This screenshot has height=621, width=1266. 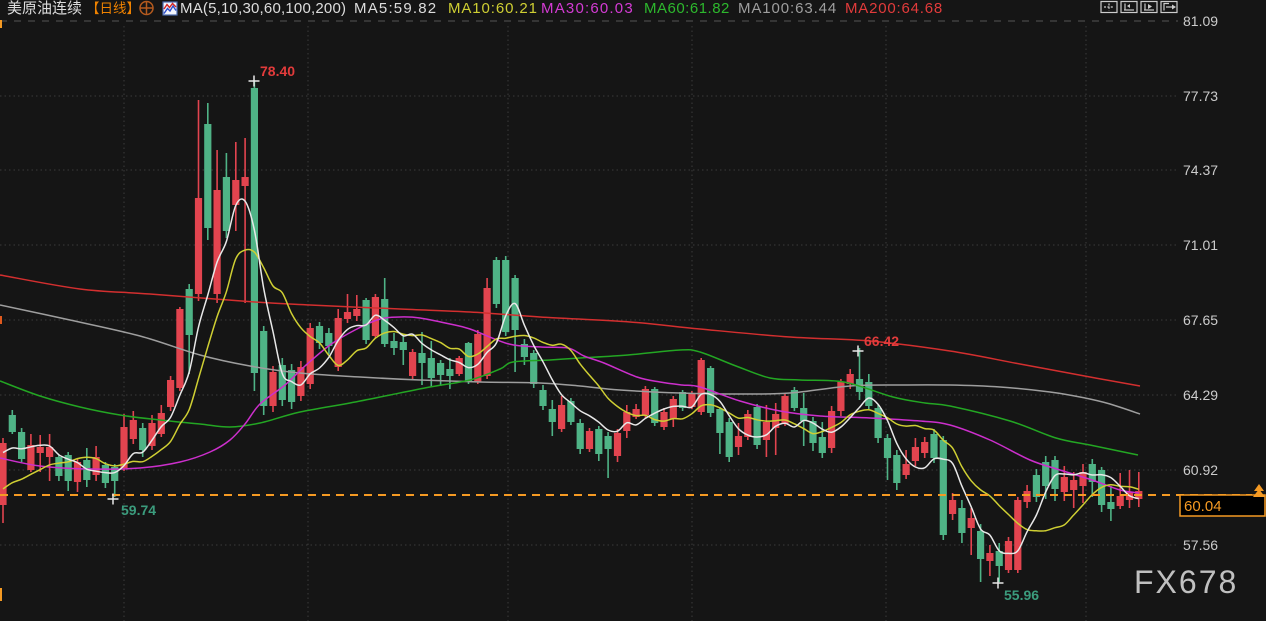 What do you see at coordinates (1200, 395) in the screenshot?
I see `svg-text: 64.29` at bounding box center [1200, 395].